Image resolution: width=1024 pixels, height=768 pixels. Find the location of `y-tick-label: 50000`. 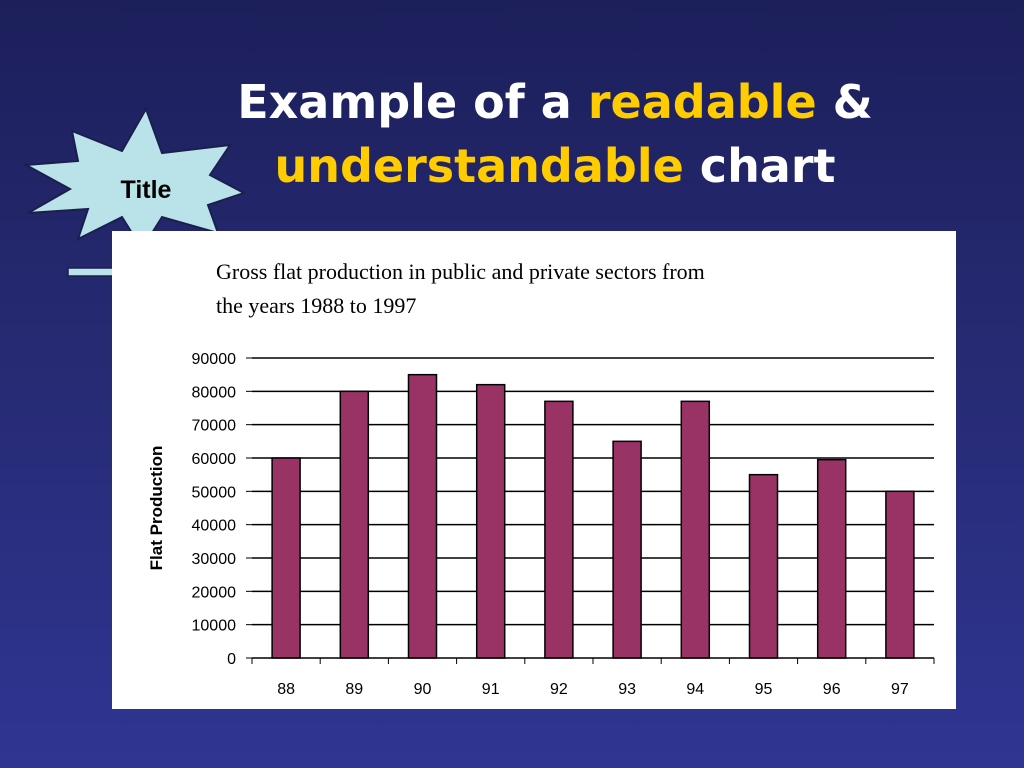

y-tick-label: 50000 is located at coordinates (214, 492).